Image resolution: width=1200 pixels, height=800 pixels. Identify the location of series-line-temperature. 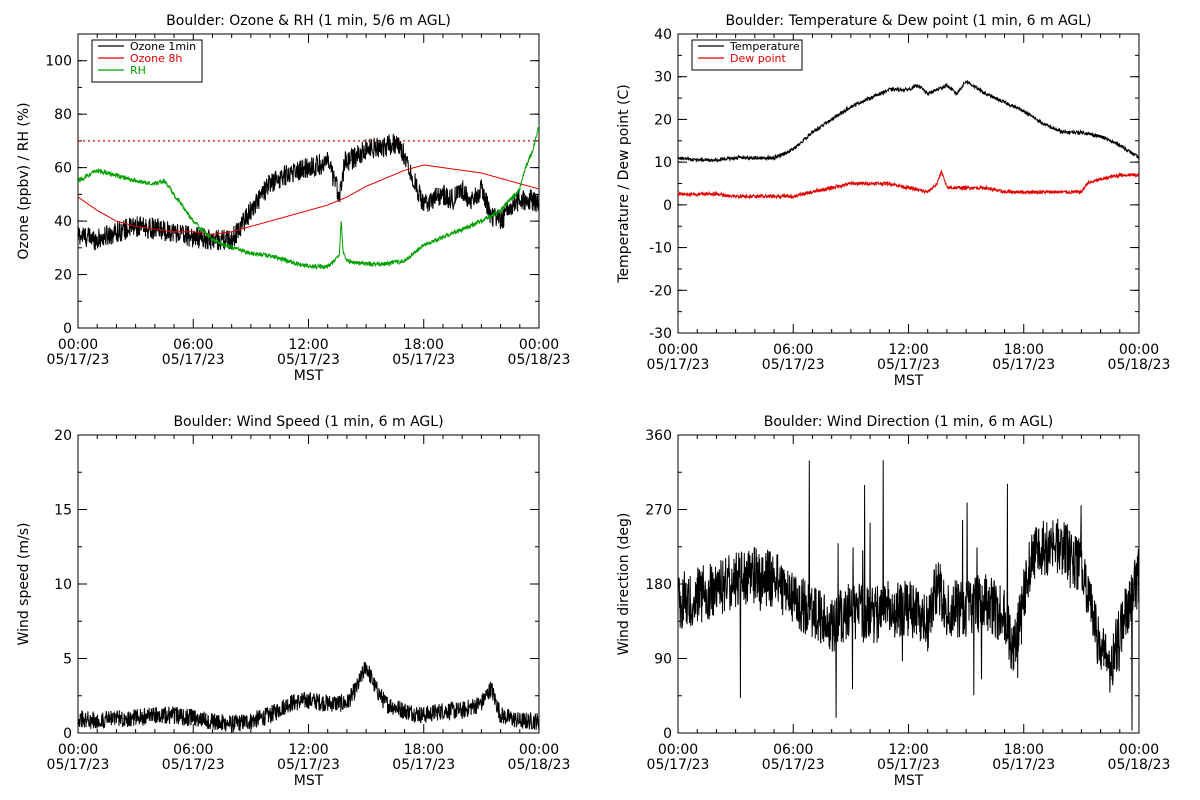
(908, 121).